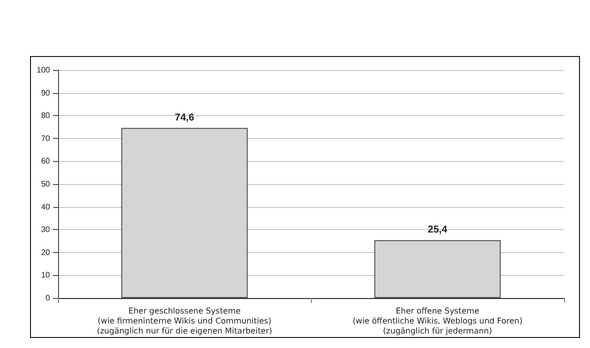 The width and height of the screenshot is (590, 348). What do you see at coordinates (46, 275) in the screenshot?
I see `y-tick-label: 10` at bounding box center [46, 275].